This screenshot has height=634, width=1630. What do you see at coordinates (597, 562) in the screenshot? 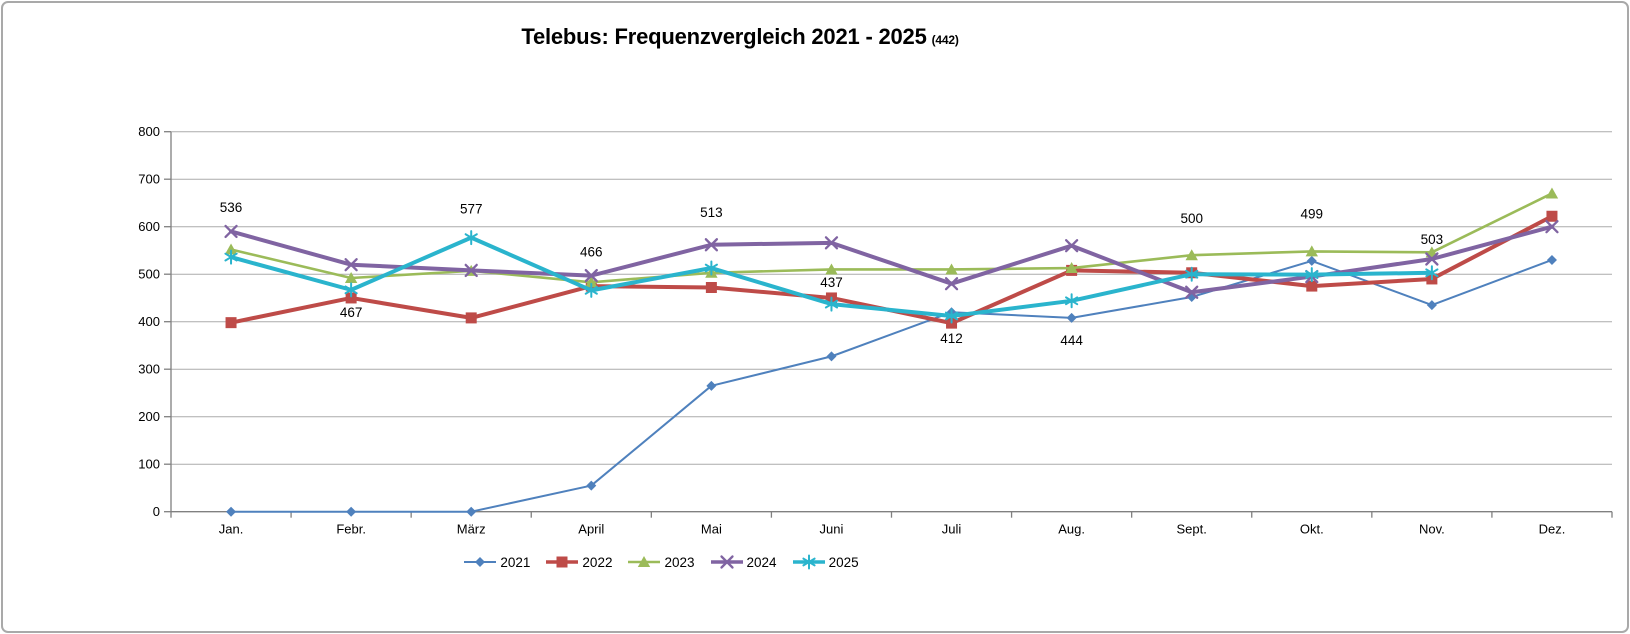
I see `legend-label-2022: 2022` at bounding box center [597, 562].